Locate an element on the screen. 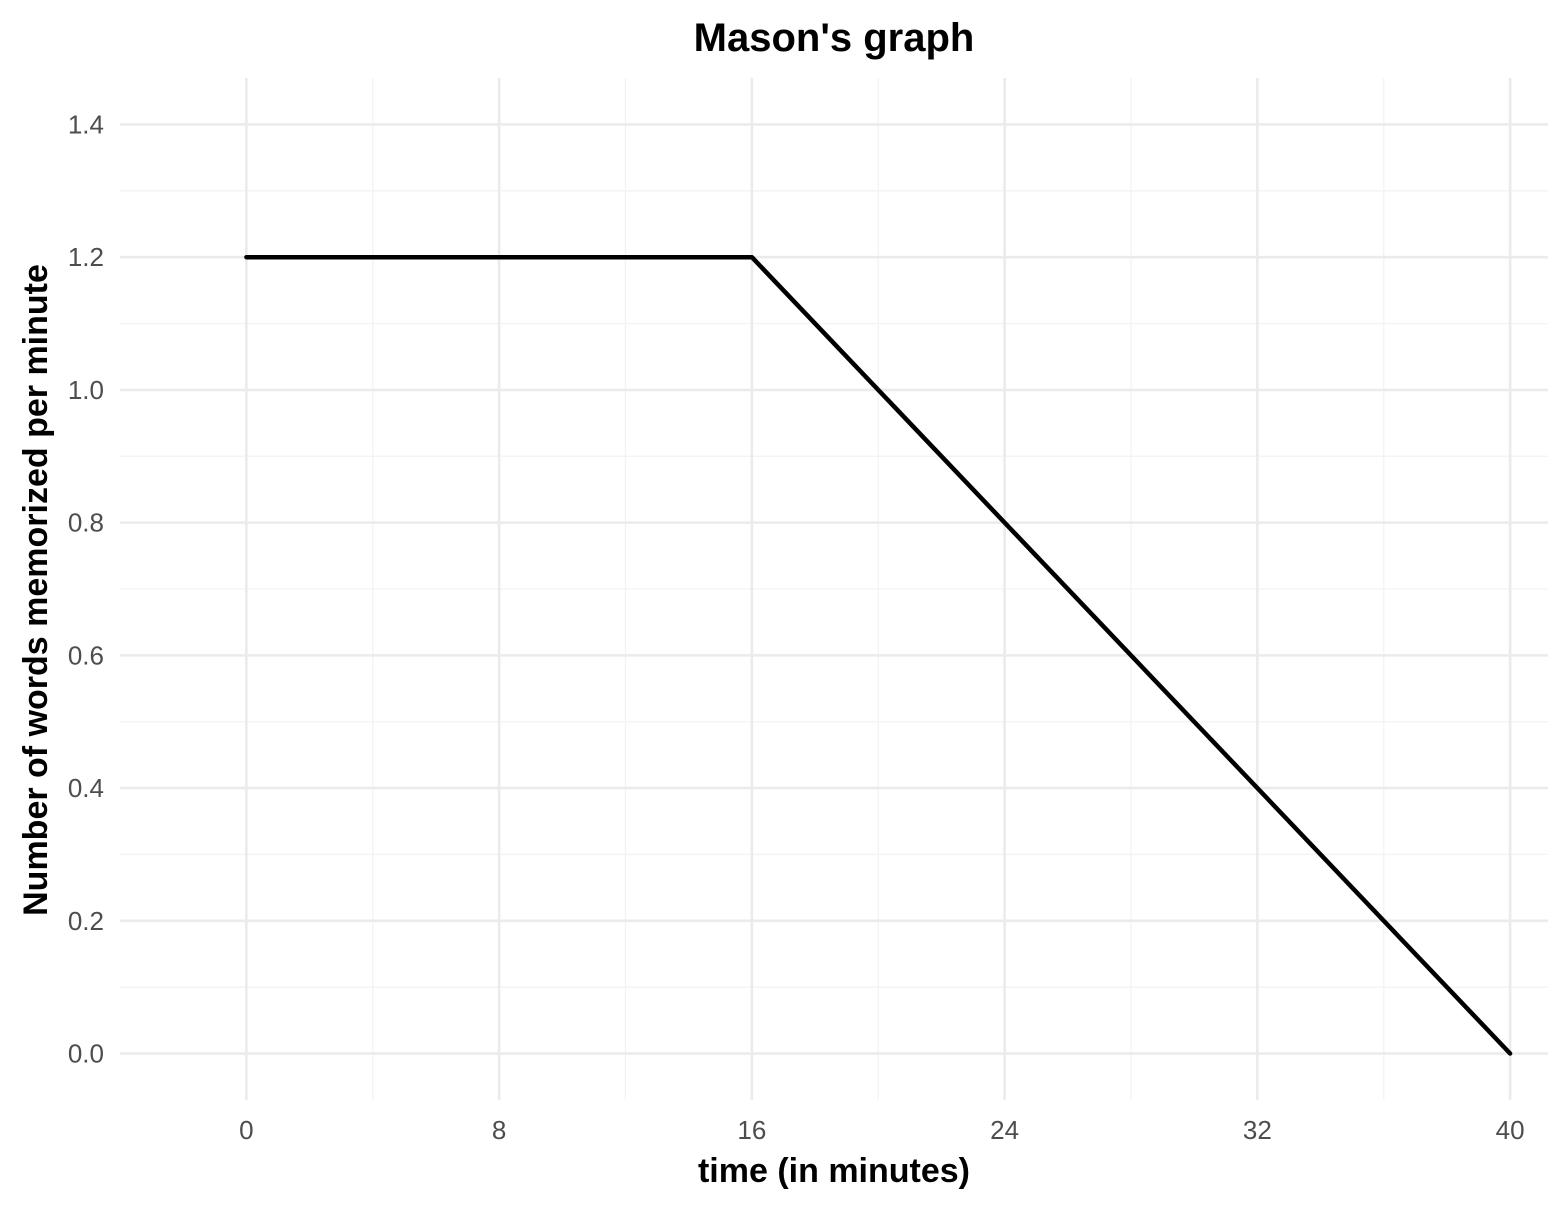 The width and height of the screenshot is (1566, 1208). x-axis-title: time (in minutes) is located at coordinates (834, 1171).